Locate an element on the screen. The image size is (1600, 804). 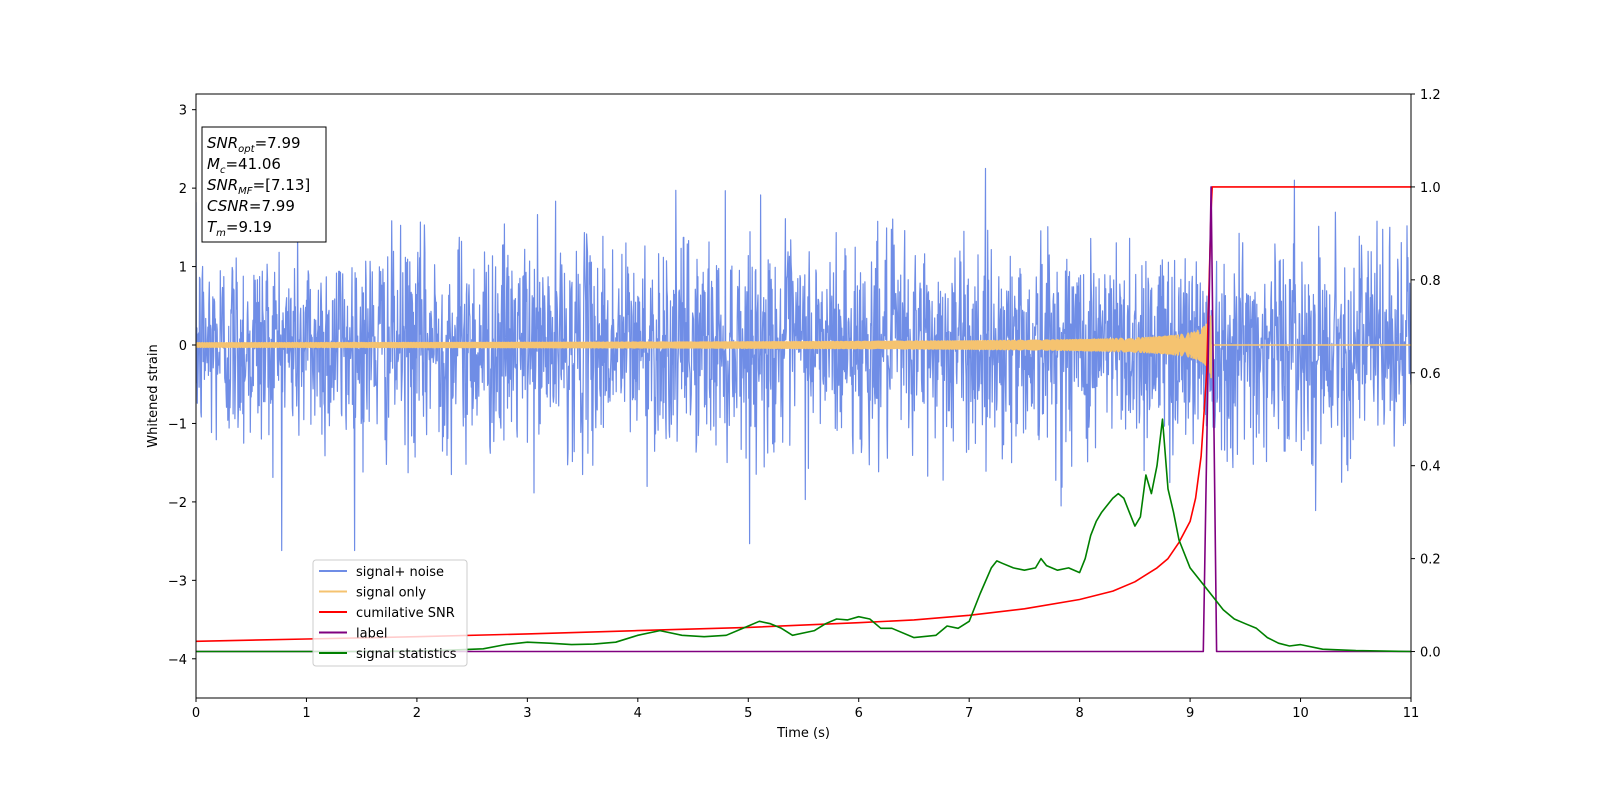
x-tick-label: 0 is located at coordinates (196, 713).